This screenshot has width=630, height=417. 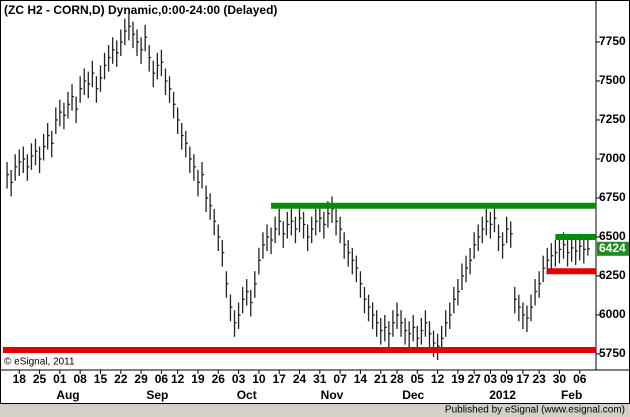 I want to click on x-tick-label: 31, so click(x=320, y=379).